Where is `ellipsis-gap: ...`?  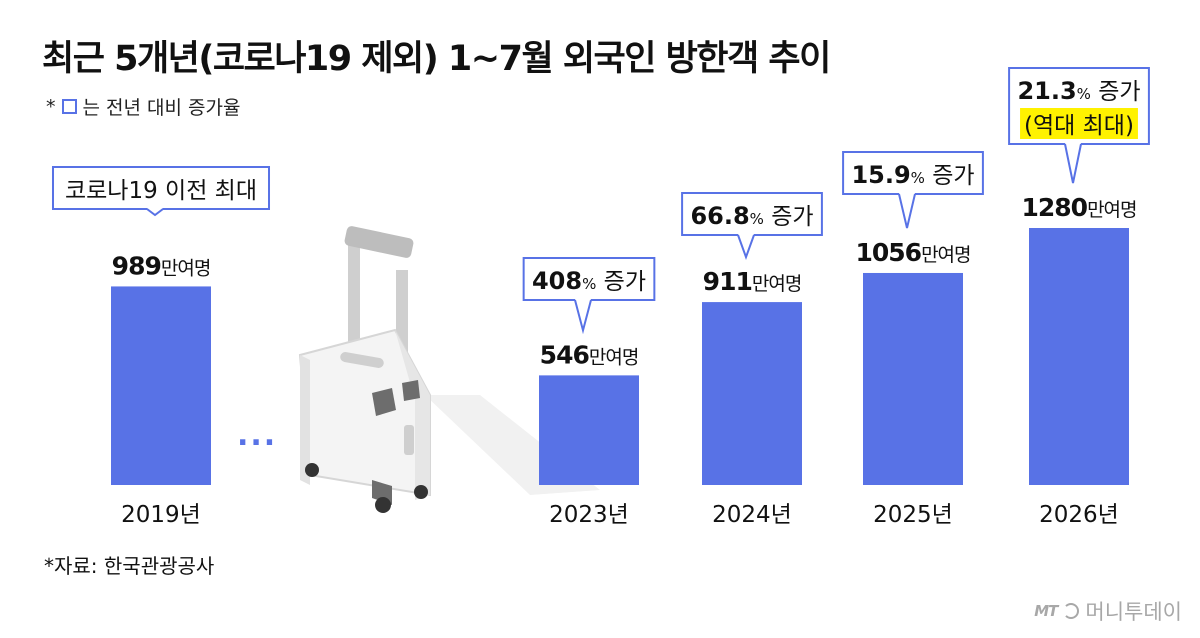
ellipsis-gap: ... is located at coordinates (257, 435).